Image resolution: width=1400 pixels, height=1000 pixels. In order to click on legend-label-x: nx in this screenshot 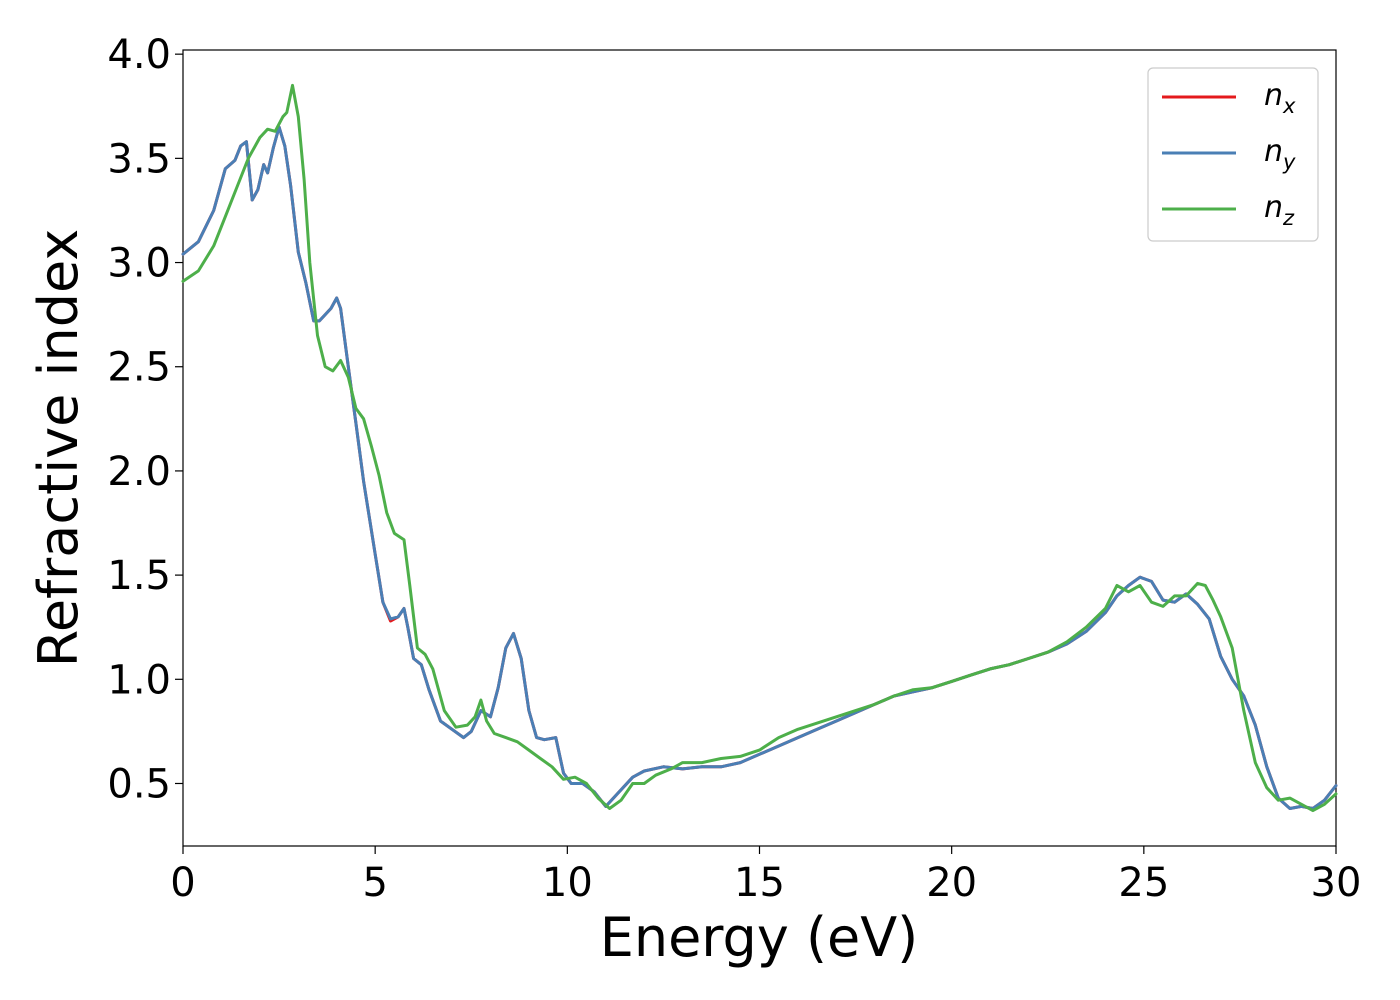, I will do `click(1280, 98)`.